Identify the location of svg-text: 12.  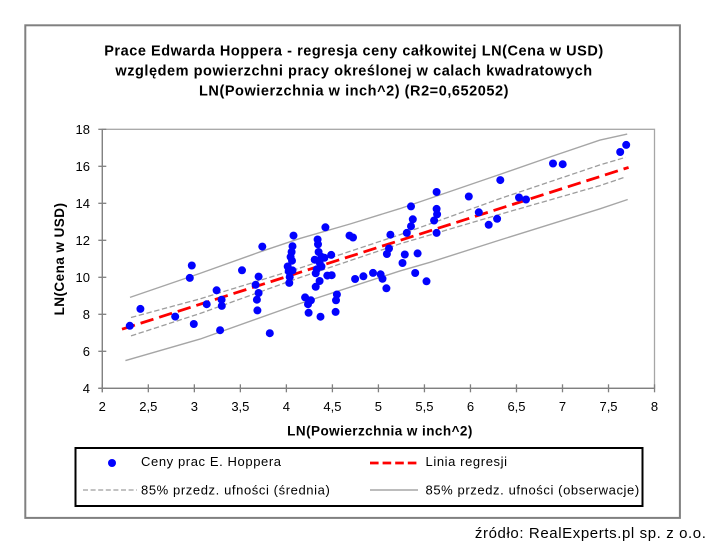
(83, 240).